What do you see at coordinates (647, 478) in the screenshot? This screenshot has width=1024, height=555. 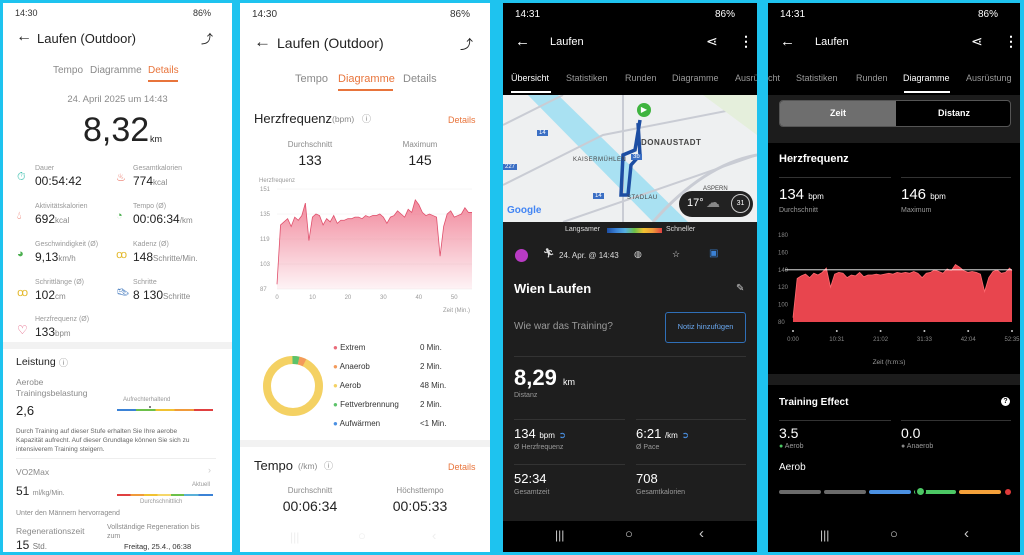 I see `stat-value: 708` at bounding box center [647, 478].